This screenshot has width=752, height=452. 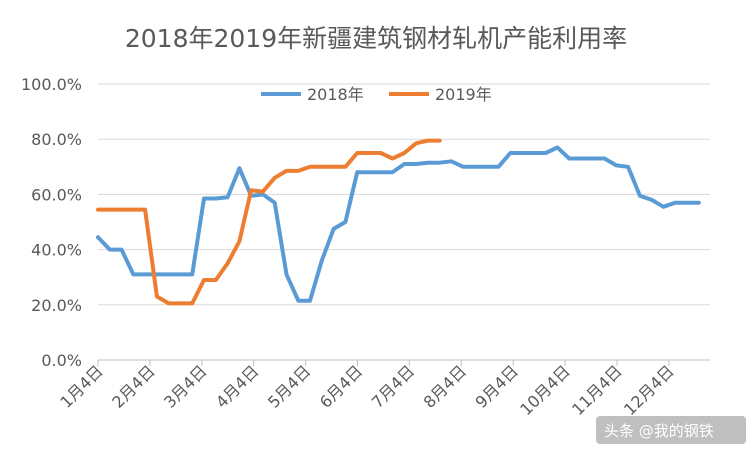 I want to click on watermark: 头条 @我的钢铁, so click(x=671, y=430).